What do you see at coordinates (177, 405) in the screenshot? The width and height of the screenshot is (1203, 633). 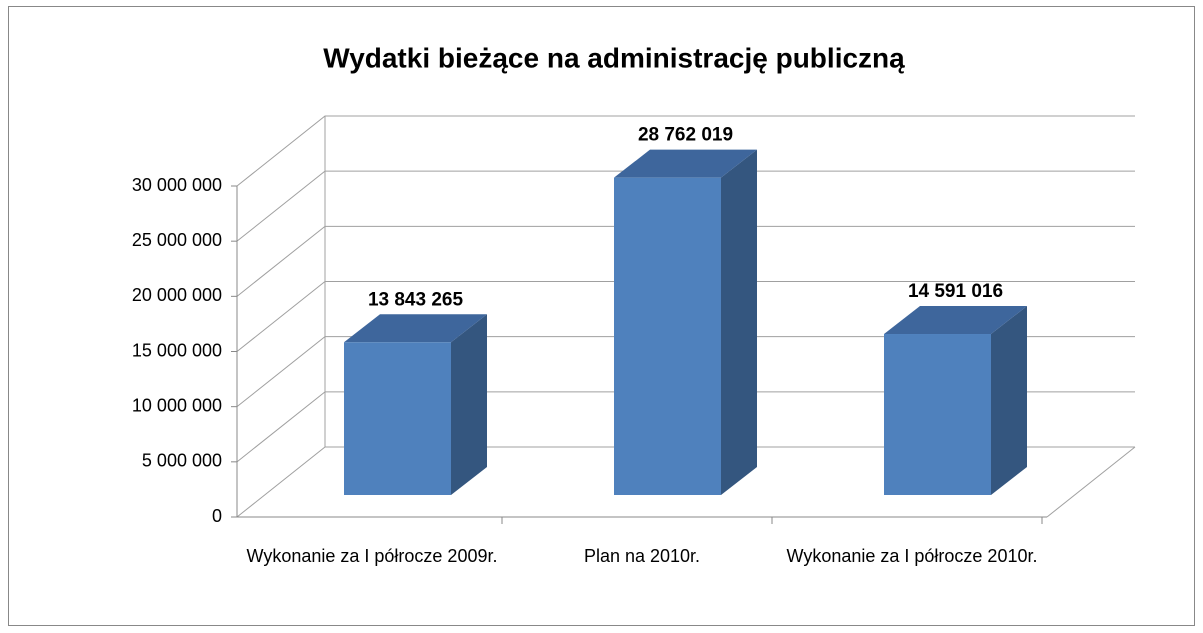 I see `y-tick-label: 10 000 000` at bounding box center [177, 405].